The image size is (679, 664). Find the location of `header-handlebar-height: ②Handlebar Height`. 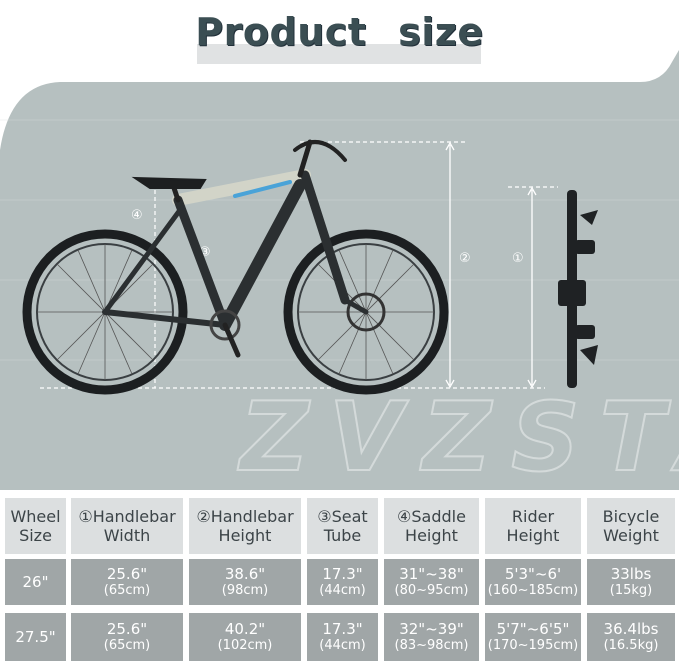

header-handlebar-height: ②Handlebar Height is located at coordinates (245, 526).